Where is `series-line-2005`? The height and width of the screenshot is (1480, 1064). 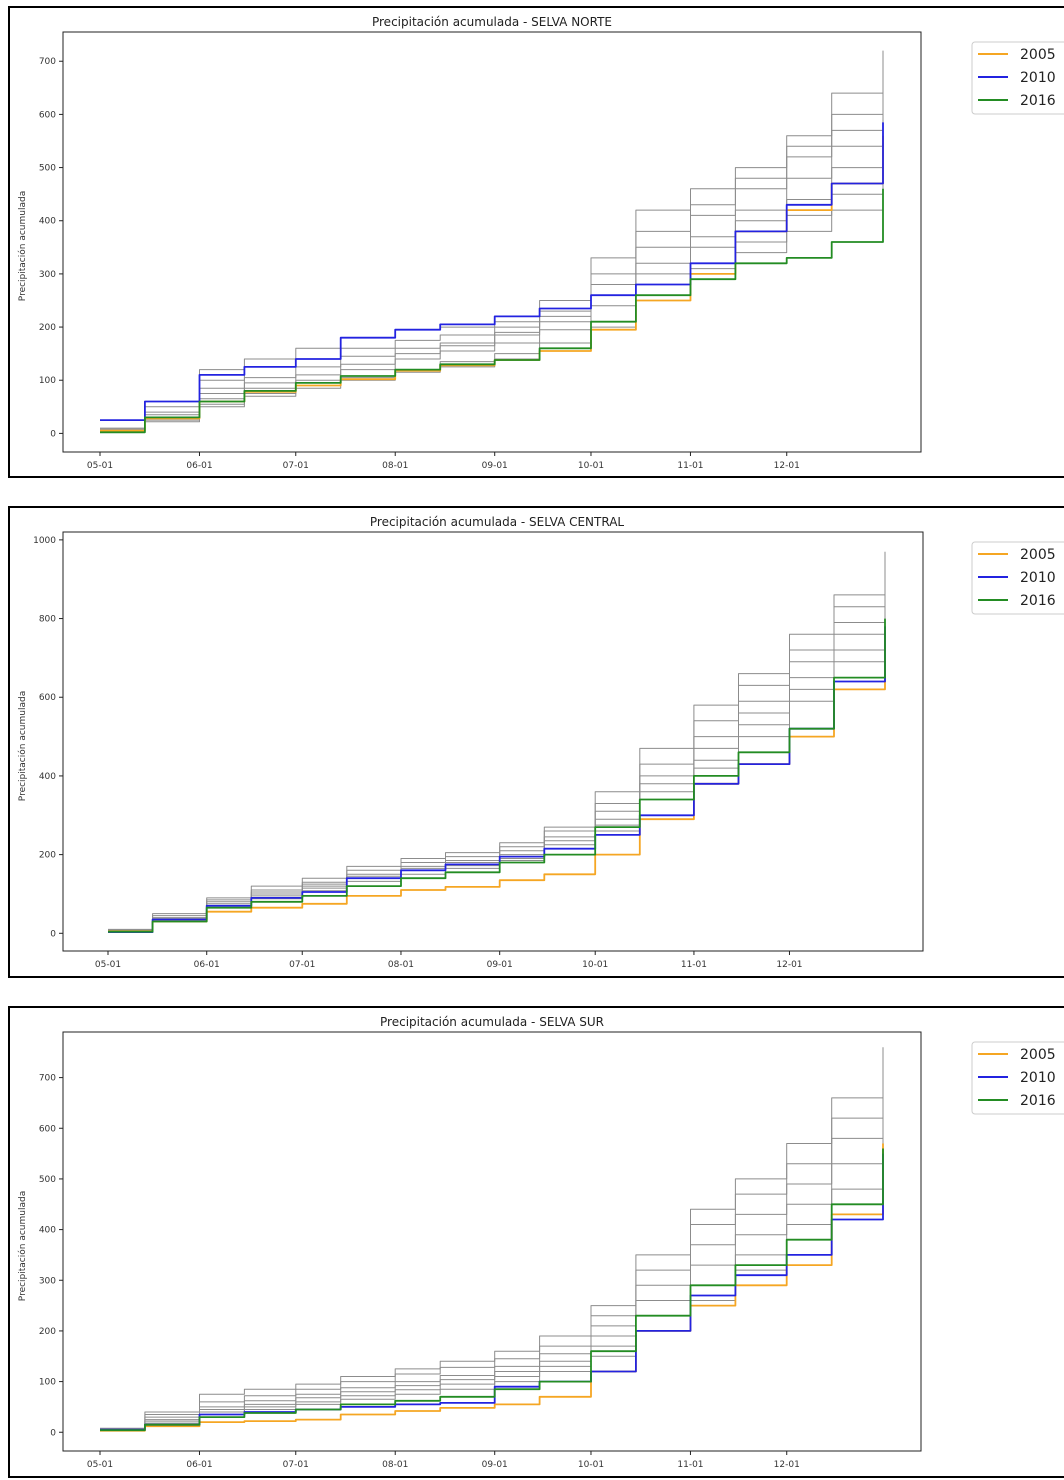
series-line-2005 is located at coordinates (492, 1287).